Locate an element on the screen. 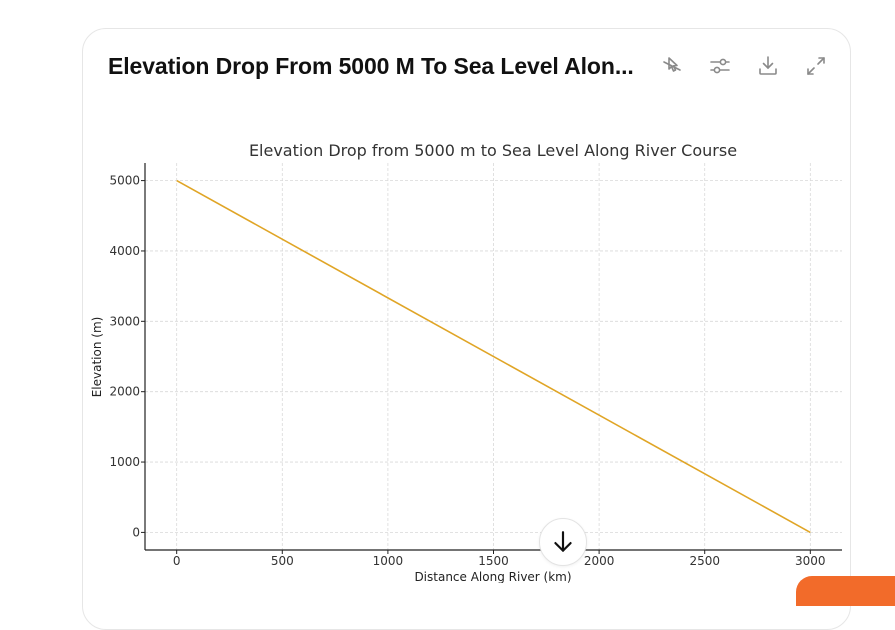 Image resolution: width=895 pixels, height=630 pixels. scroll-down-button is located at coordinates (563, 542).